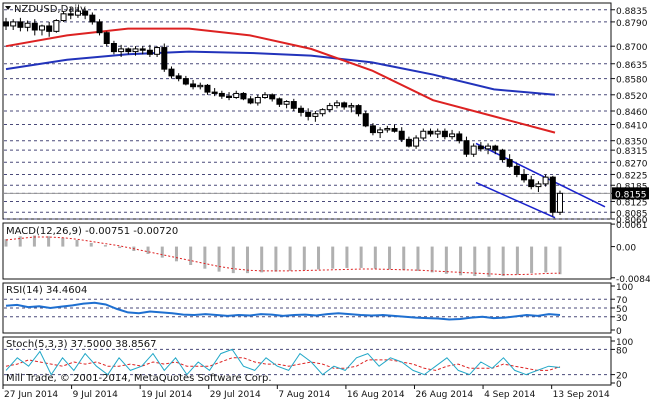  Describe the element at coordinates (81, 344) in the screenshot. I see `stoch-title: Stoch(5,3,3) 37.5000 38.8567` at that location.